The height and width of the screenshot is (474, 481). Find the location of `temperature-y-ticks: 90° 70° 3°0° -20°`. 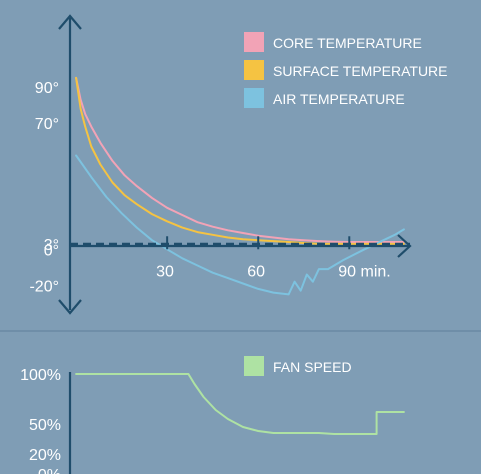

temperature-y-ticks: 90° 70° 3°0° -20° is located at coordinates (44, 187).